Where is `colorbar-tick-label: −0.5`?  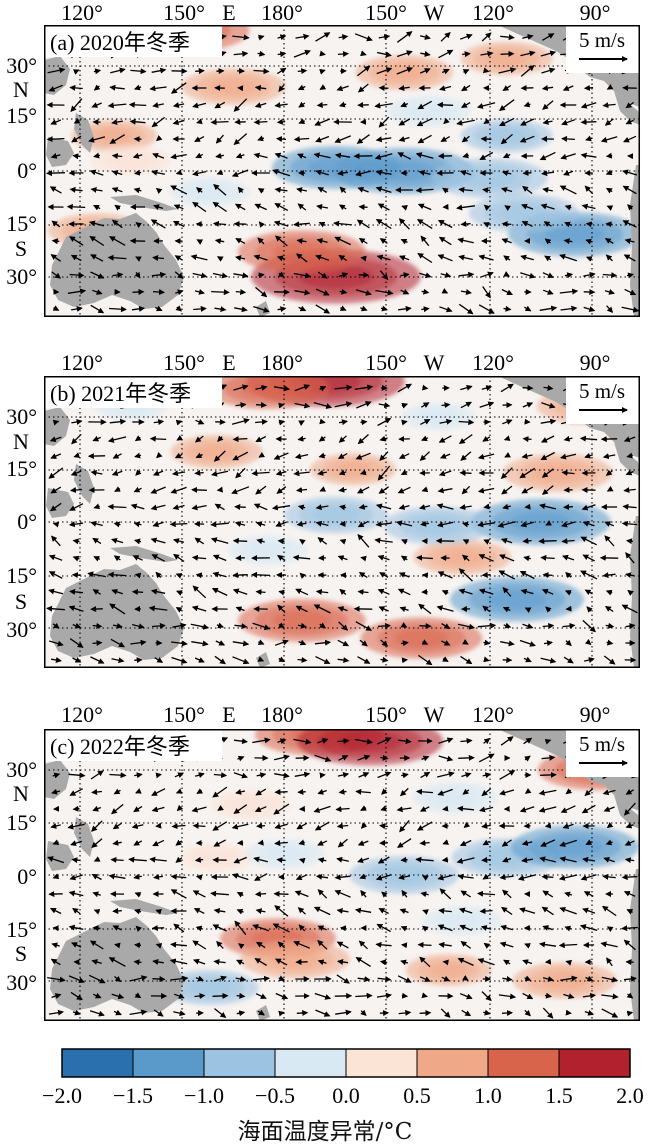
colorbar-tick-label: −0.5 is located at coordinates (275, 1095).